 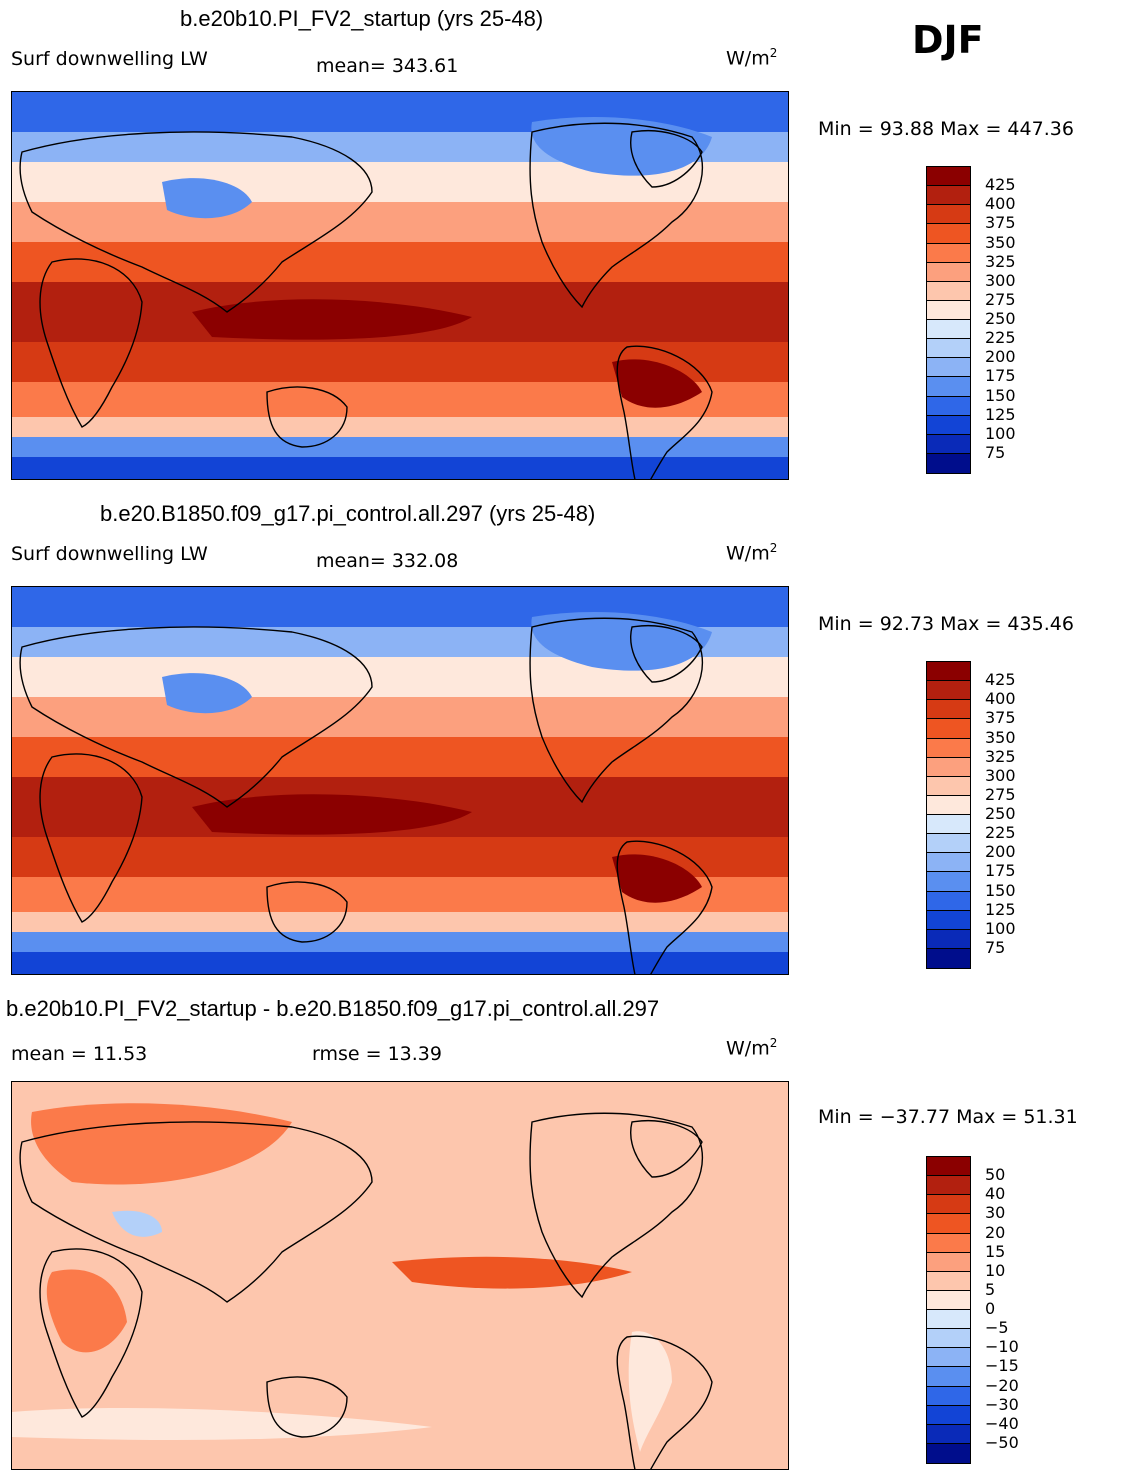 I want to click on colorbar-label: 275, so click(x=1000, y=794).